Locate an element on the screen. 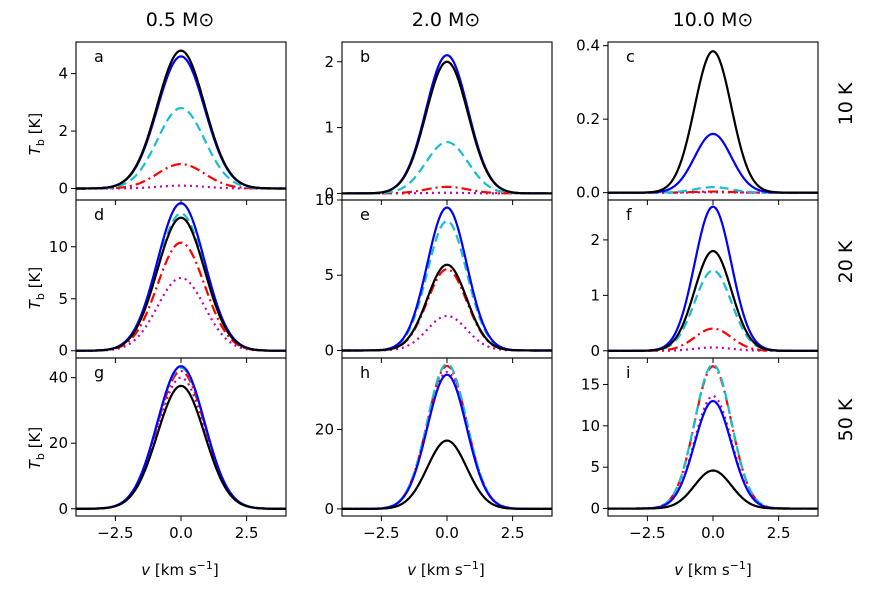 The image size is (870, 592). panel-letter-e: e is located at coordinates (365, 214).